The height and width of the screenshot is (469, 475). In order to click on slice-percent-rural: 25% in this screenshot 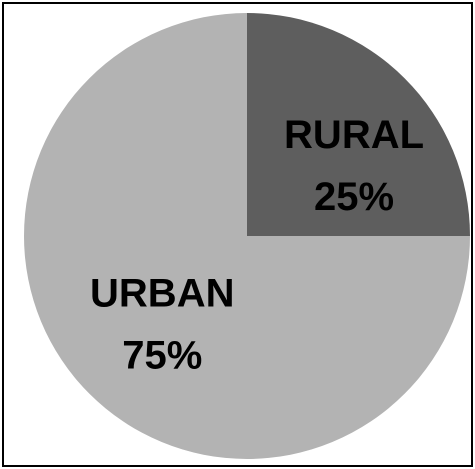, I will do `click(354, 197)`.